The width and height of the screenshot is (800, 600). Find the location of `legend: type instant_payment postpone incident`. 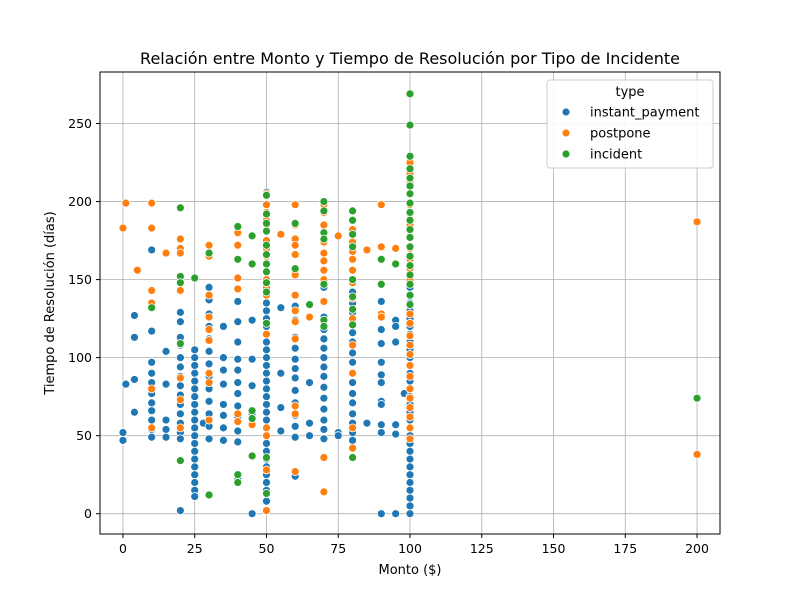

legend: type instant_payment postpone incident is located at coordinates (630, 124).